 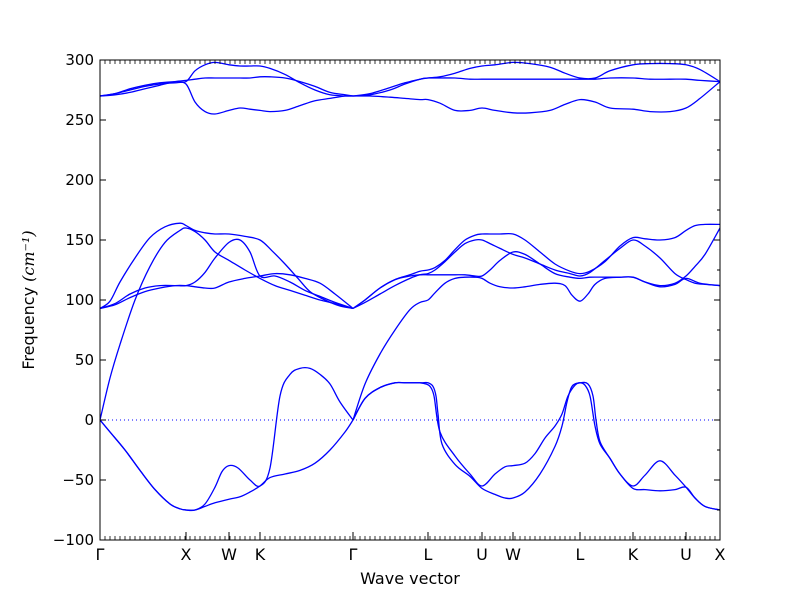 I want to click on y-axis-label-unit: (cm⁻¹), so click(x=28, y=255).